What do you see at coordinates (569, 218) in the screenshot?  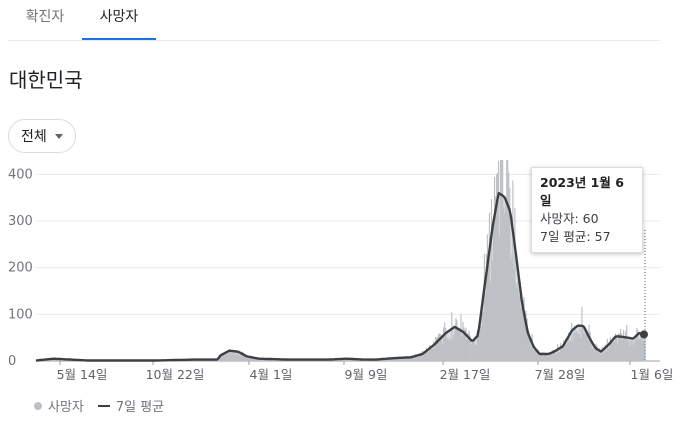 I see `tooltip-deaths: 사망자: 60` at bounding box center [569, 218].